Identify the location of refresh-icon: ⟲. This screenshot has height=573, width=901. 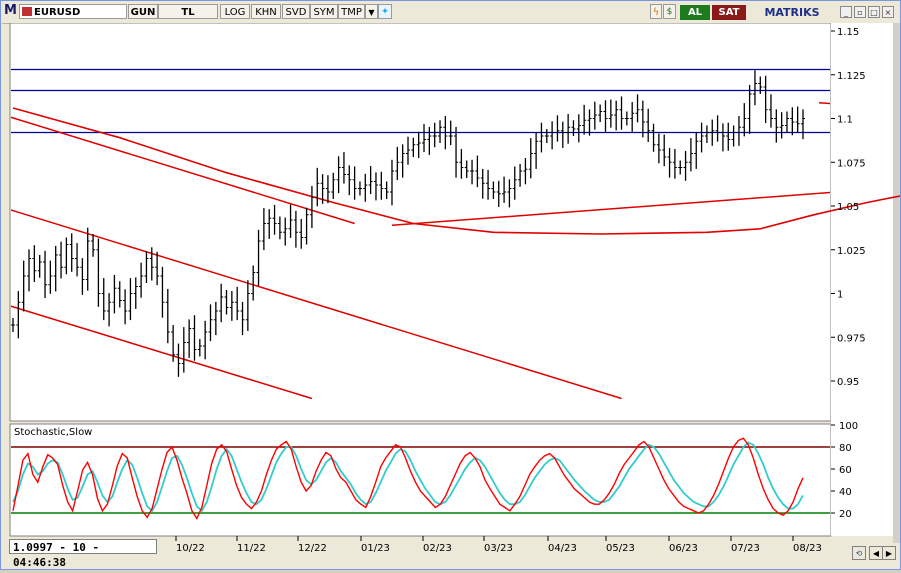
(859, 553).